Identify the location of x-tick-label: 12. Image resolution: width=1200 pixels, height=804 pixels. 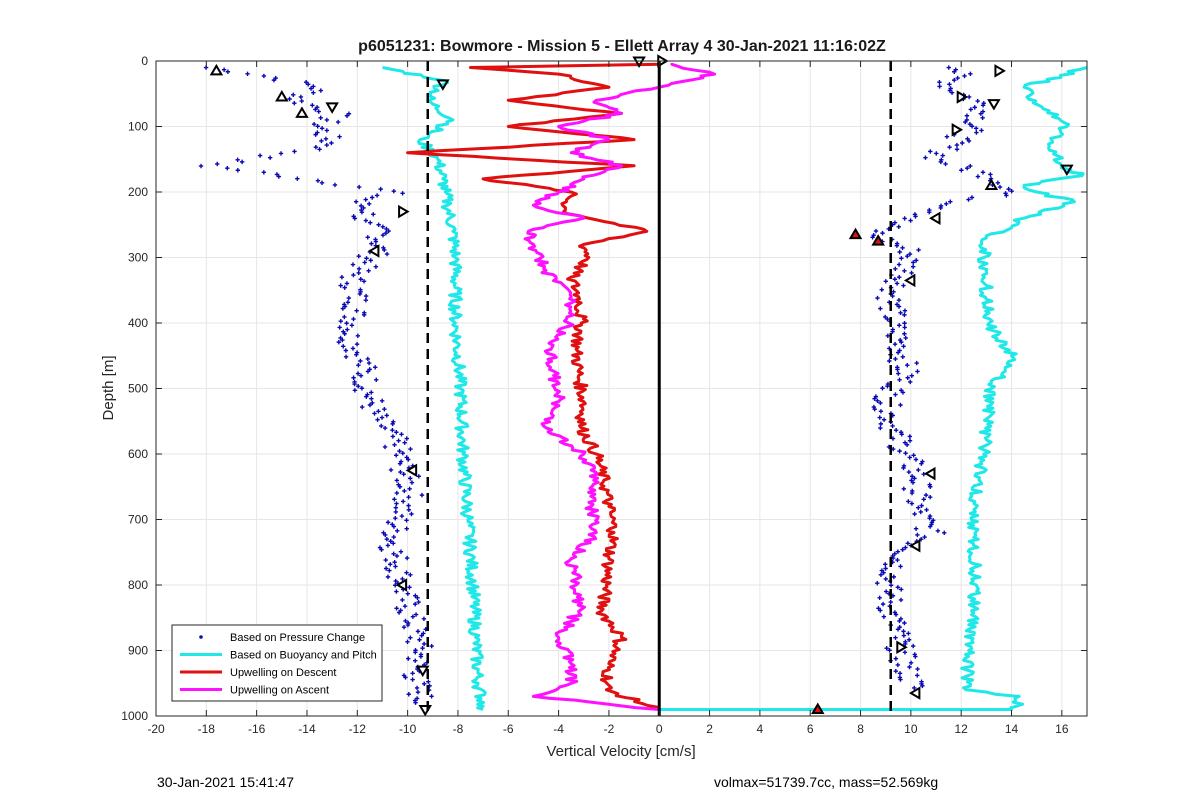
(962, 729).